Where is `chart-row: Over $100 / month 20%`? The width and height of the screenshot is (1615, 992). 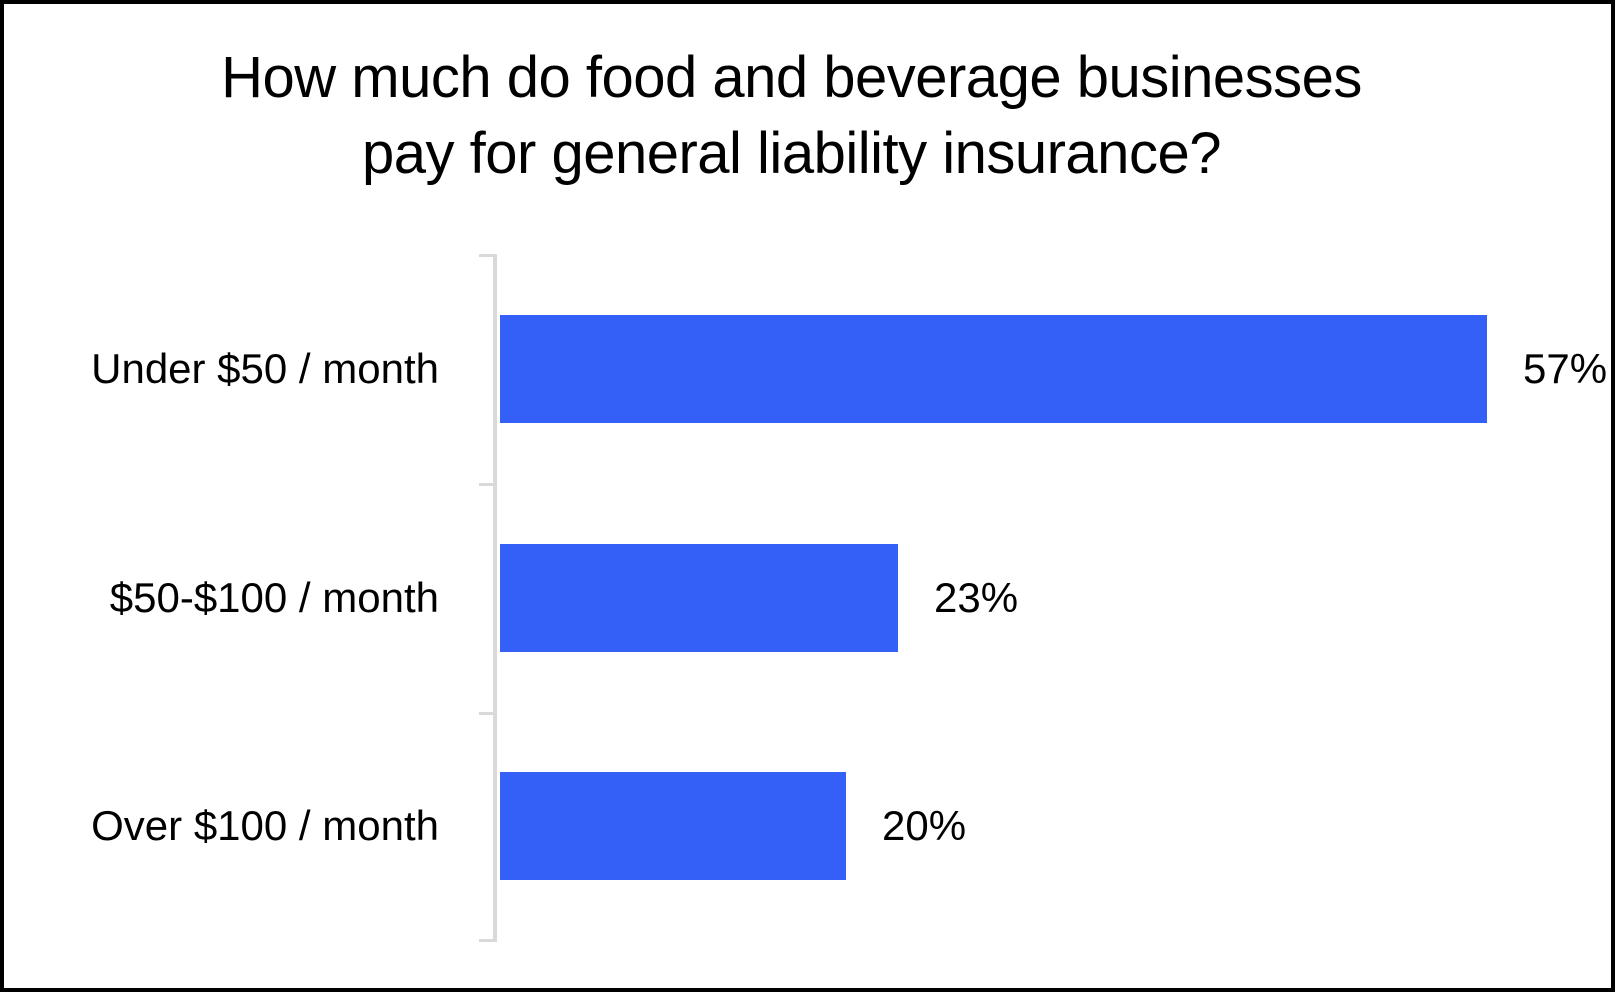 chart-row: Over $100 / month 20% is located at coordinates (807, 826).